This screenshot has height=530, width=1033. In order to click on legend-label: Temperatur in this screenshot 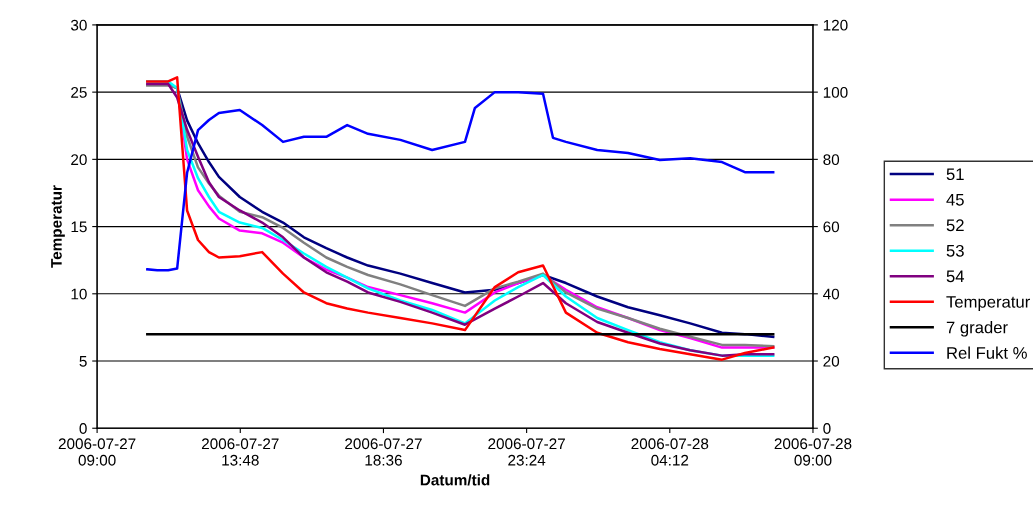, I will do `click(988, 304)`.